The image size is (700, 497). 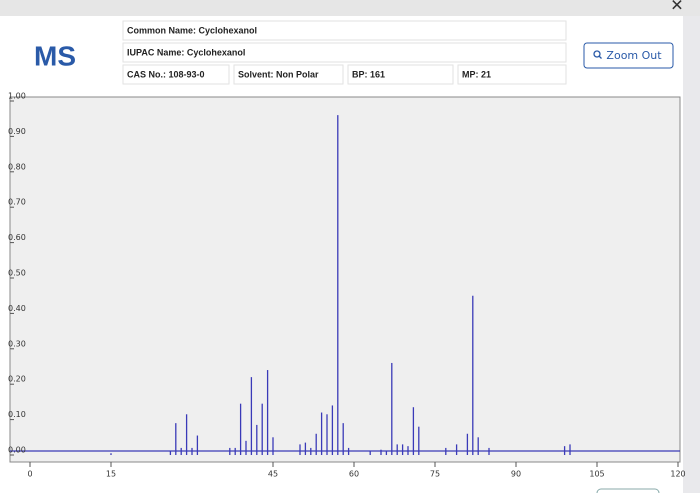 I want to click on x-tick-label: 60, so click(x=354, y=474).